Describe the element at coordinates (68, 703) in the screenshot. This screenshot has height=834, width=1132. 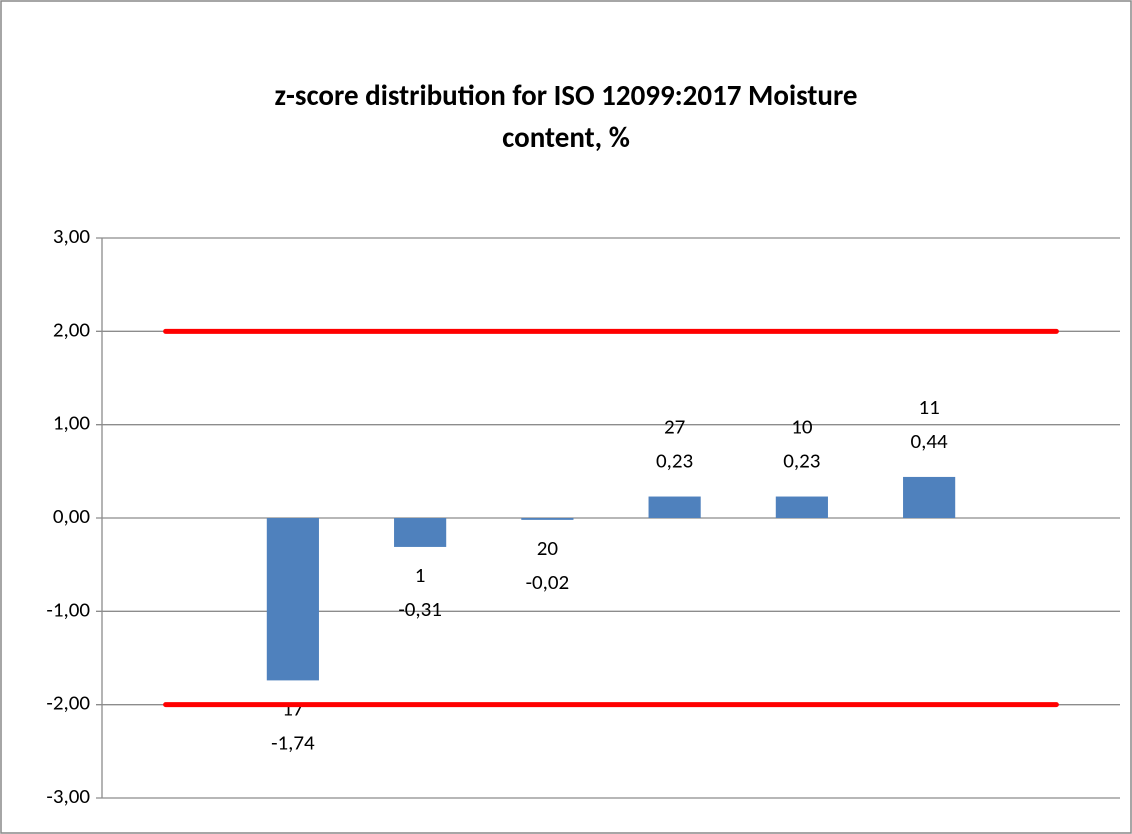
I see `y-tick-label: -2,00` at that location.